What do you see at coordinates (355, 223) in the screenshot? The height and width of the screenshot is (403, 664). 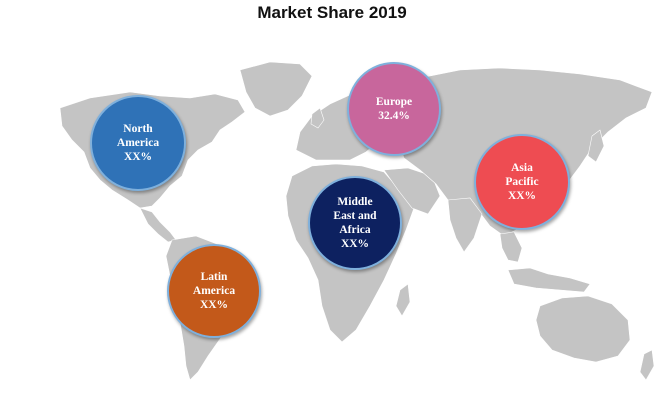 I see `middle-east-africa-bubble: Middle East and Africa XX%` at bounding box center [355, 223].